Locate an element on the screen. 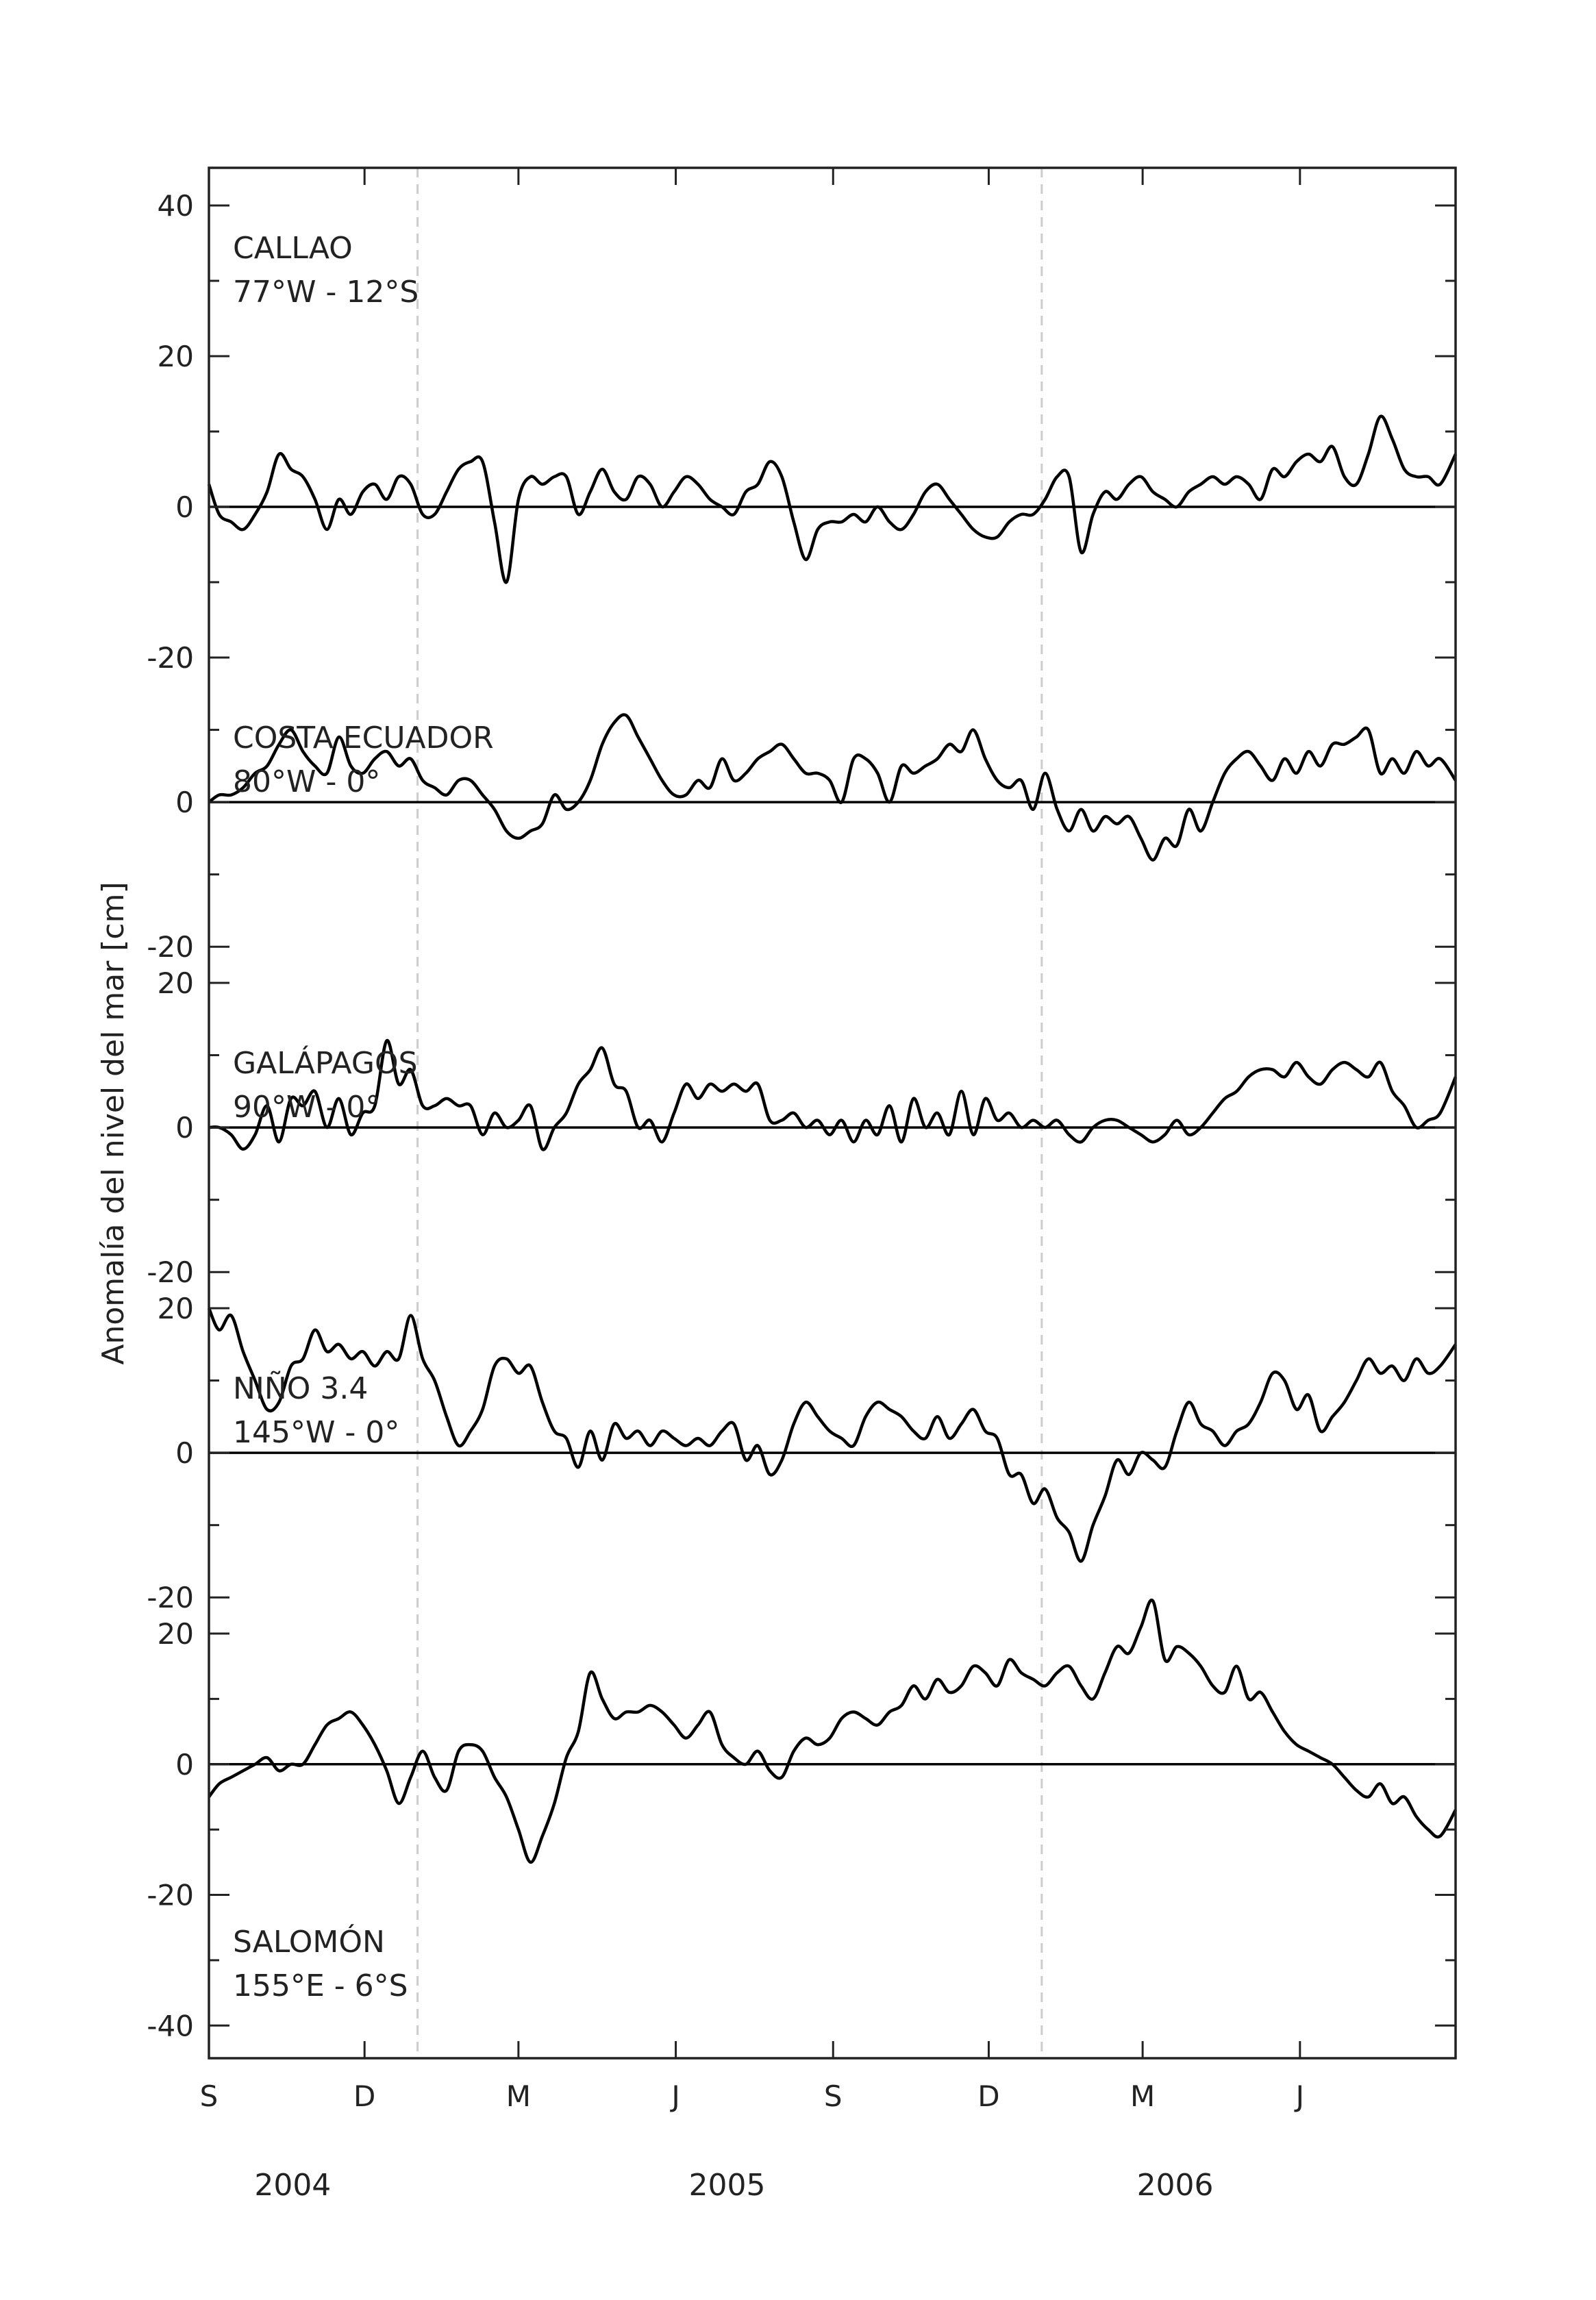 Image resolution: width=1596 pixels, height=2300 pixels. y-tick-label: 40 is located at coordinates (176, 206).